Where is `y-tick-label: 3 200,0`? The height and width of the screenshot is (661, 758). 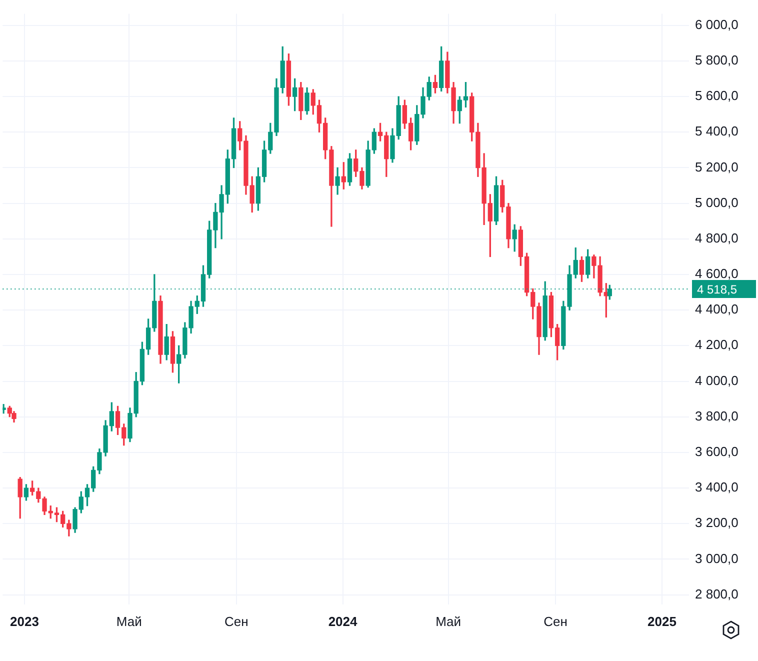 y-tick-label: 3 200,0 is located at coordinates (716, 522).